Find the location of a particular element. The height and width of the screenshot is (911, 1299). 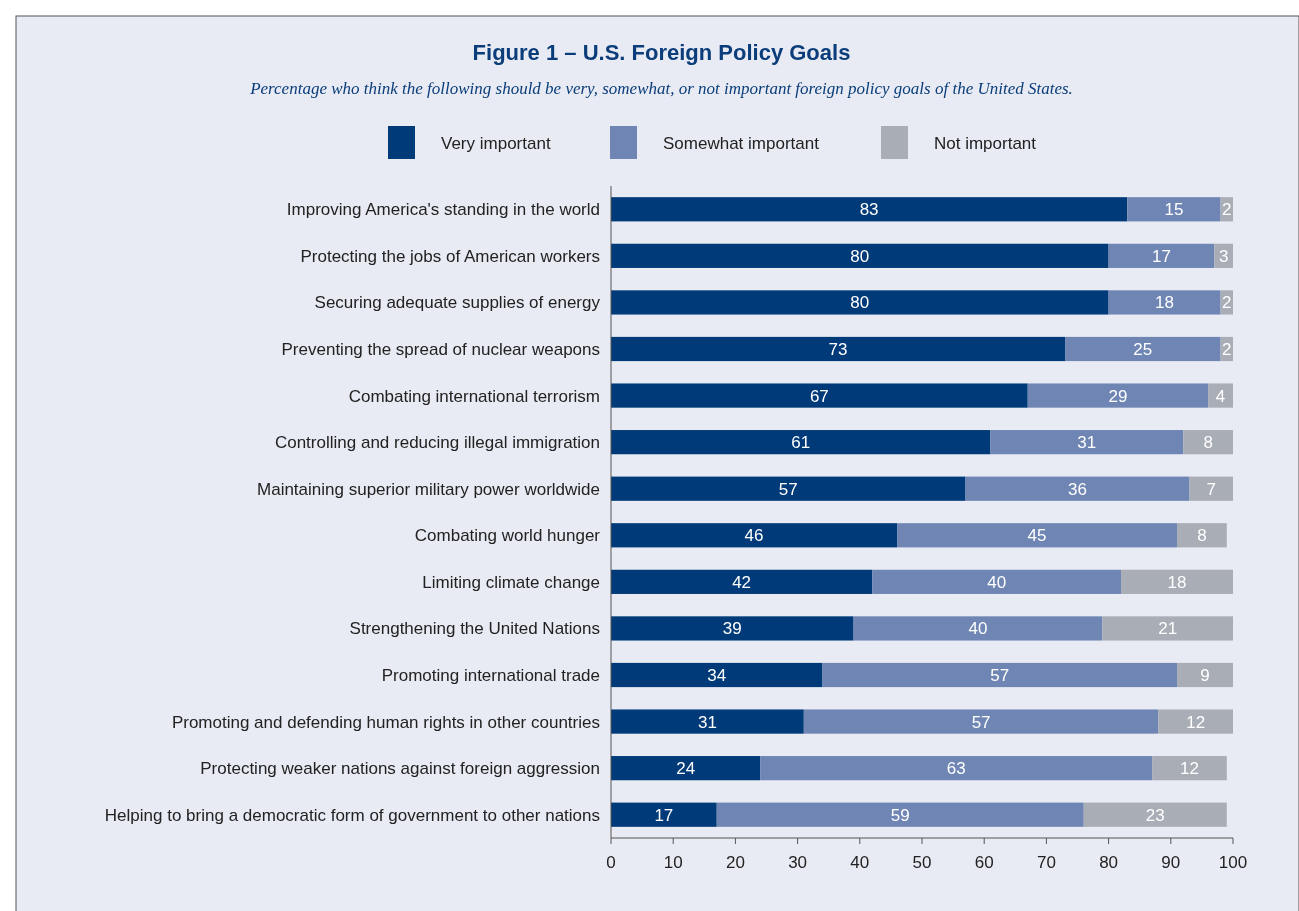

y-tick-label: Securing adequate supplies of energy is located at coordinates (457, 303).